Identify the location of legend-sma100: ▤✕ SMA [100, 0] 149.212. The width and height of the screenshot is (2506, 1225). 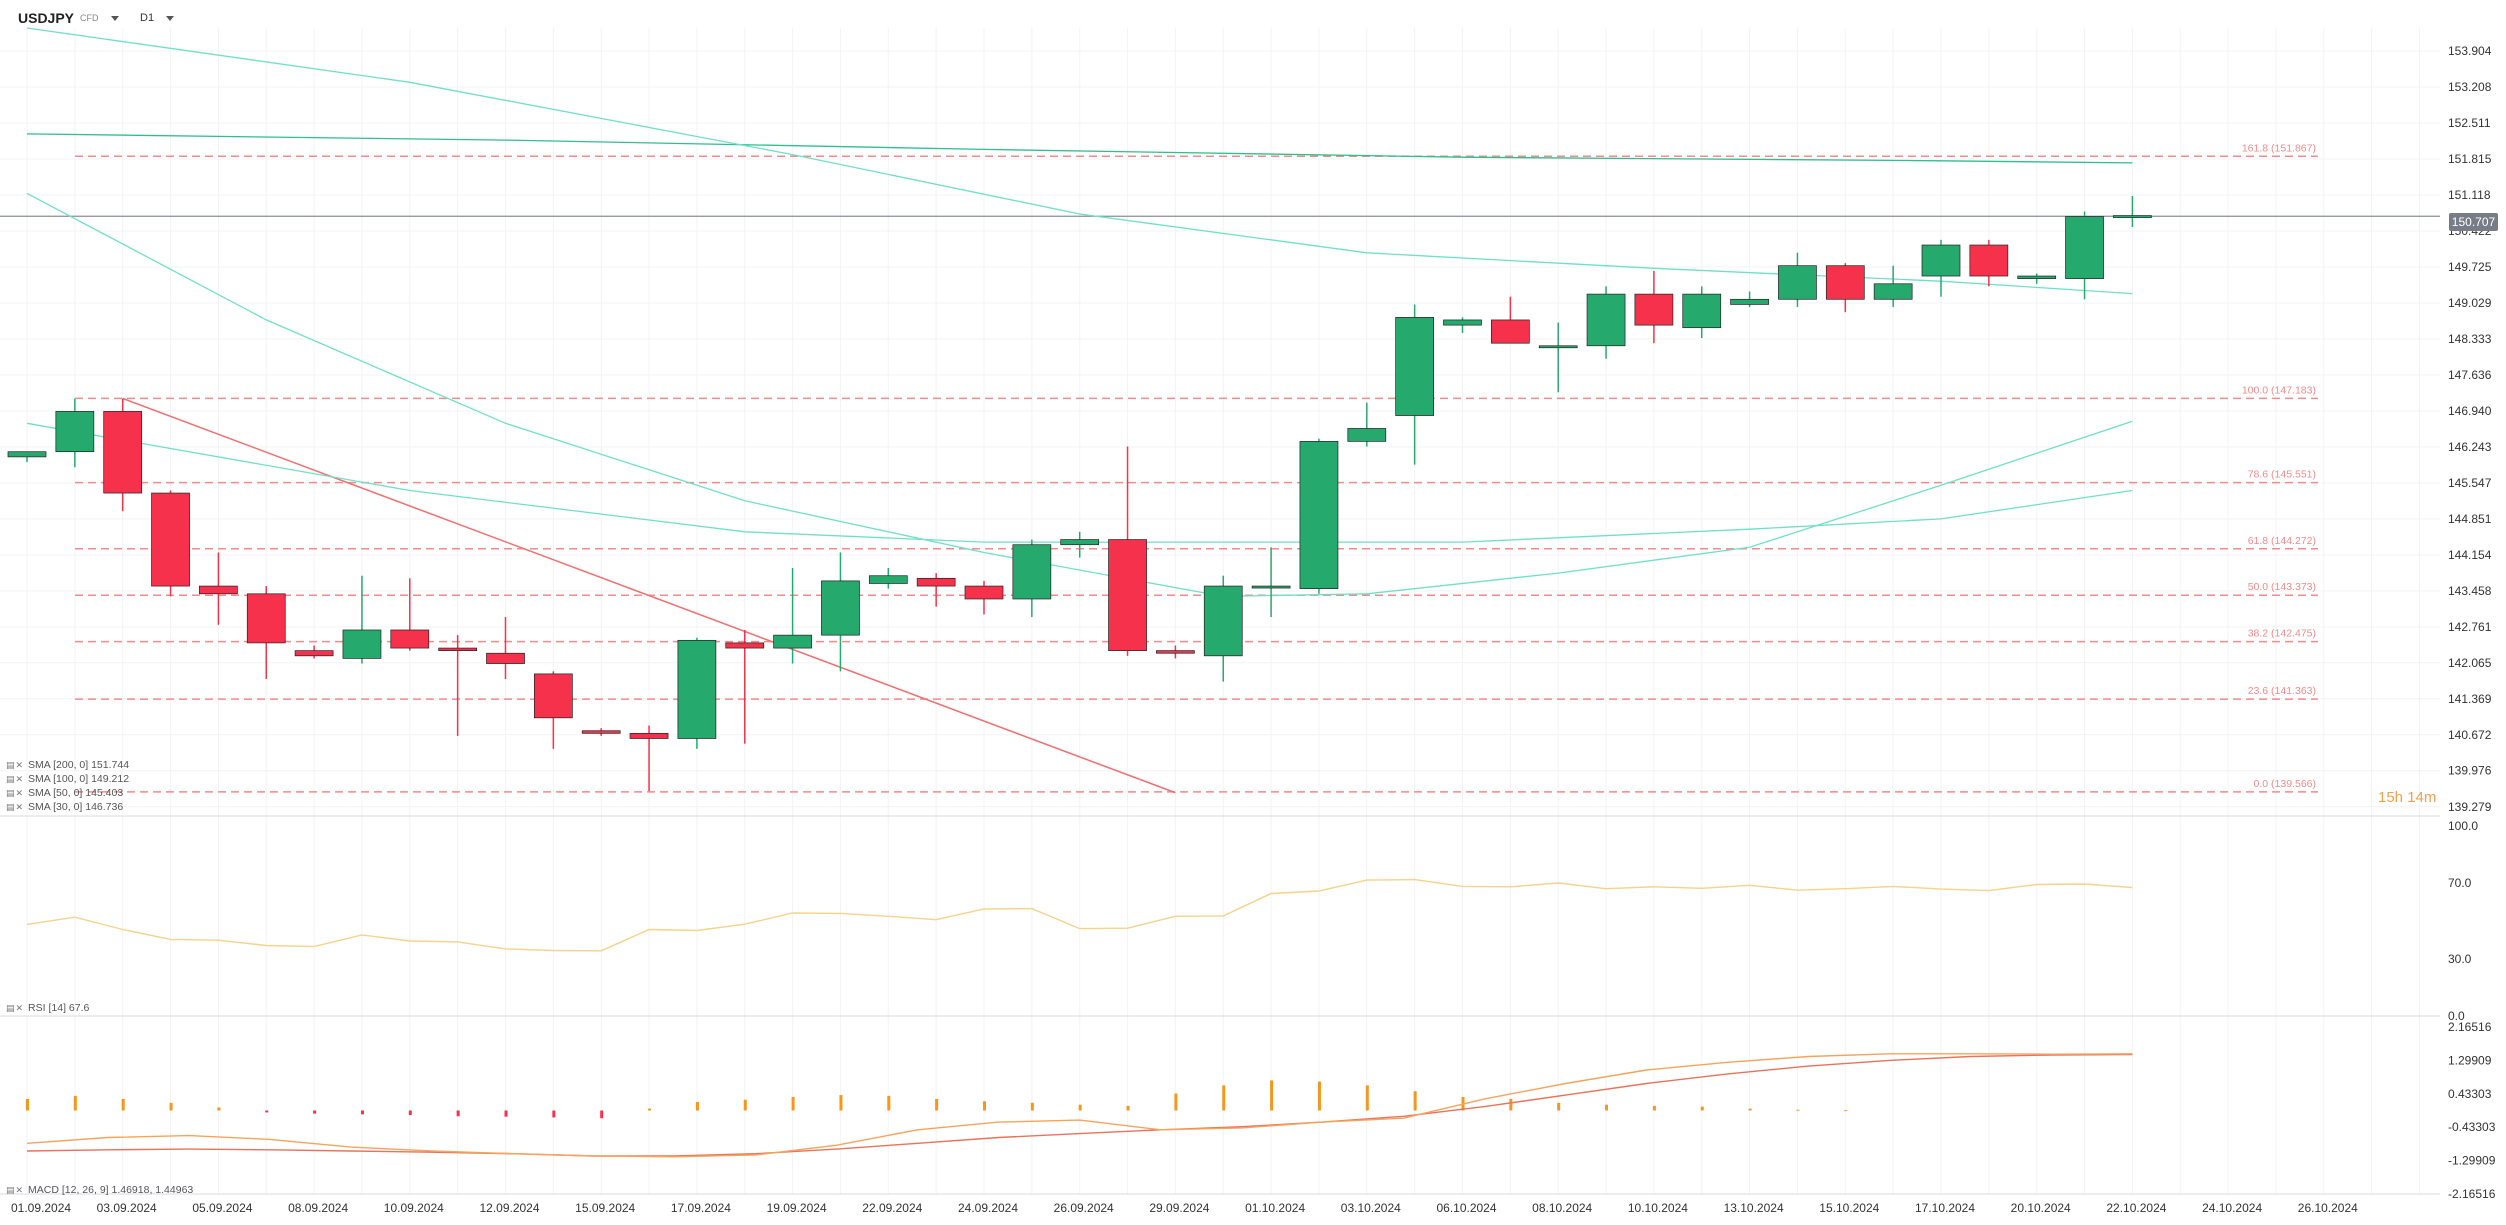
(67, 779).